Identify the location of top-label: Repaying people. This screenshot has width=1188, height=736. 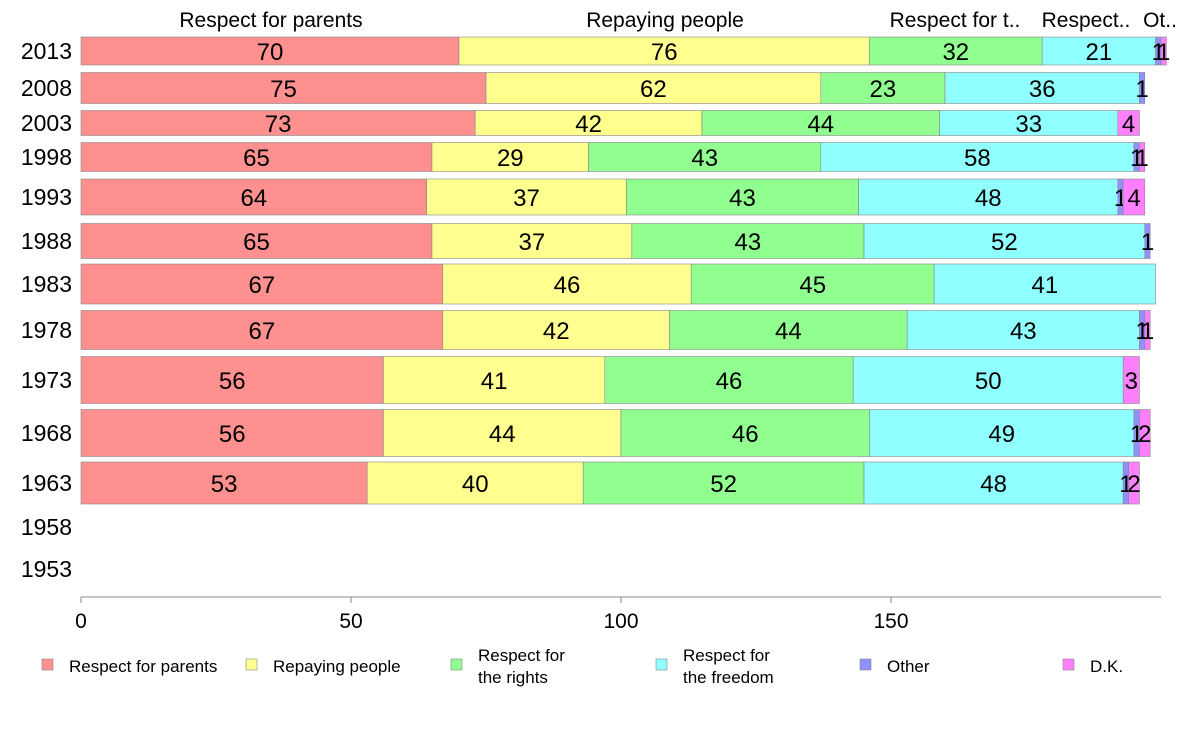
(665, 20).